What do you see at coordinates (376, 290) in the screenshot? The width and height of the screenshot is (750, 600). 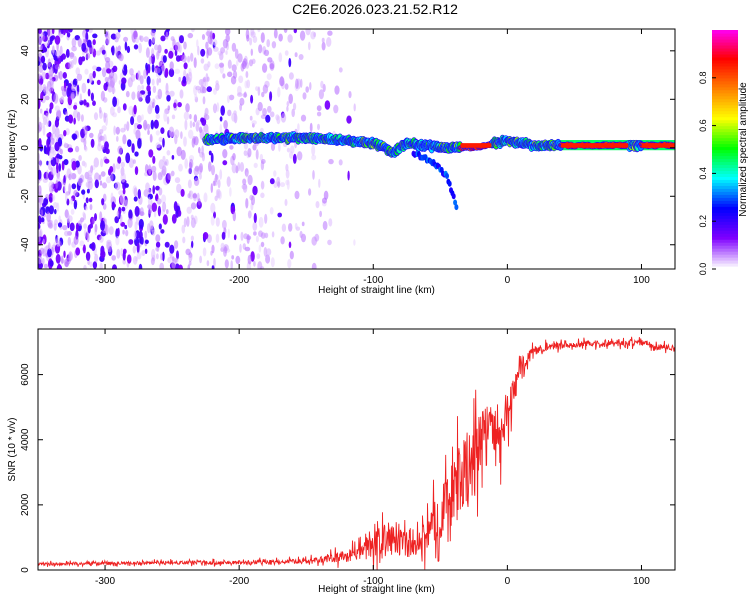 I see `x-axis-label-top: Height of straight line (km)` at bounding box center [376, 290].